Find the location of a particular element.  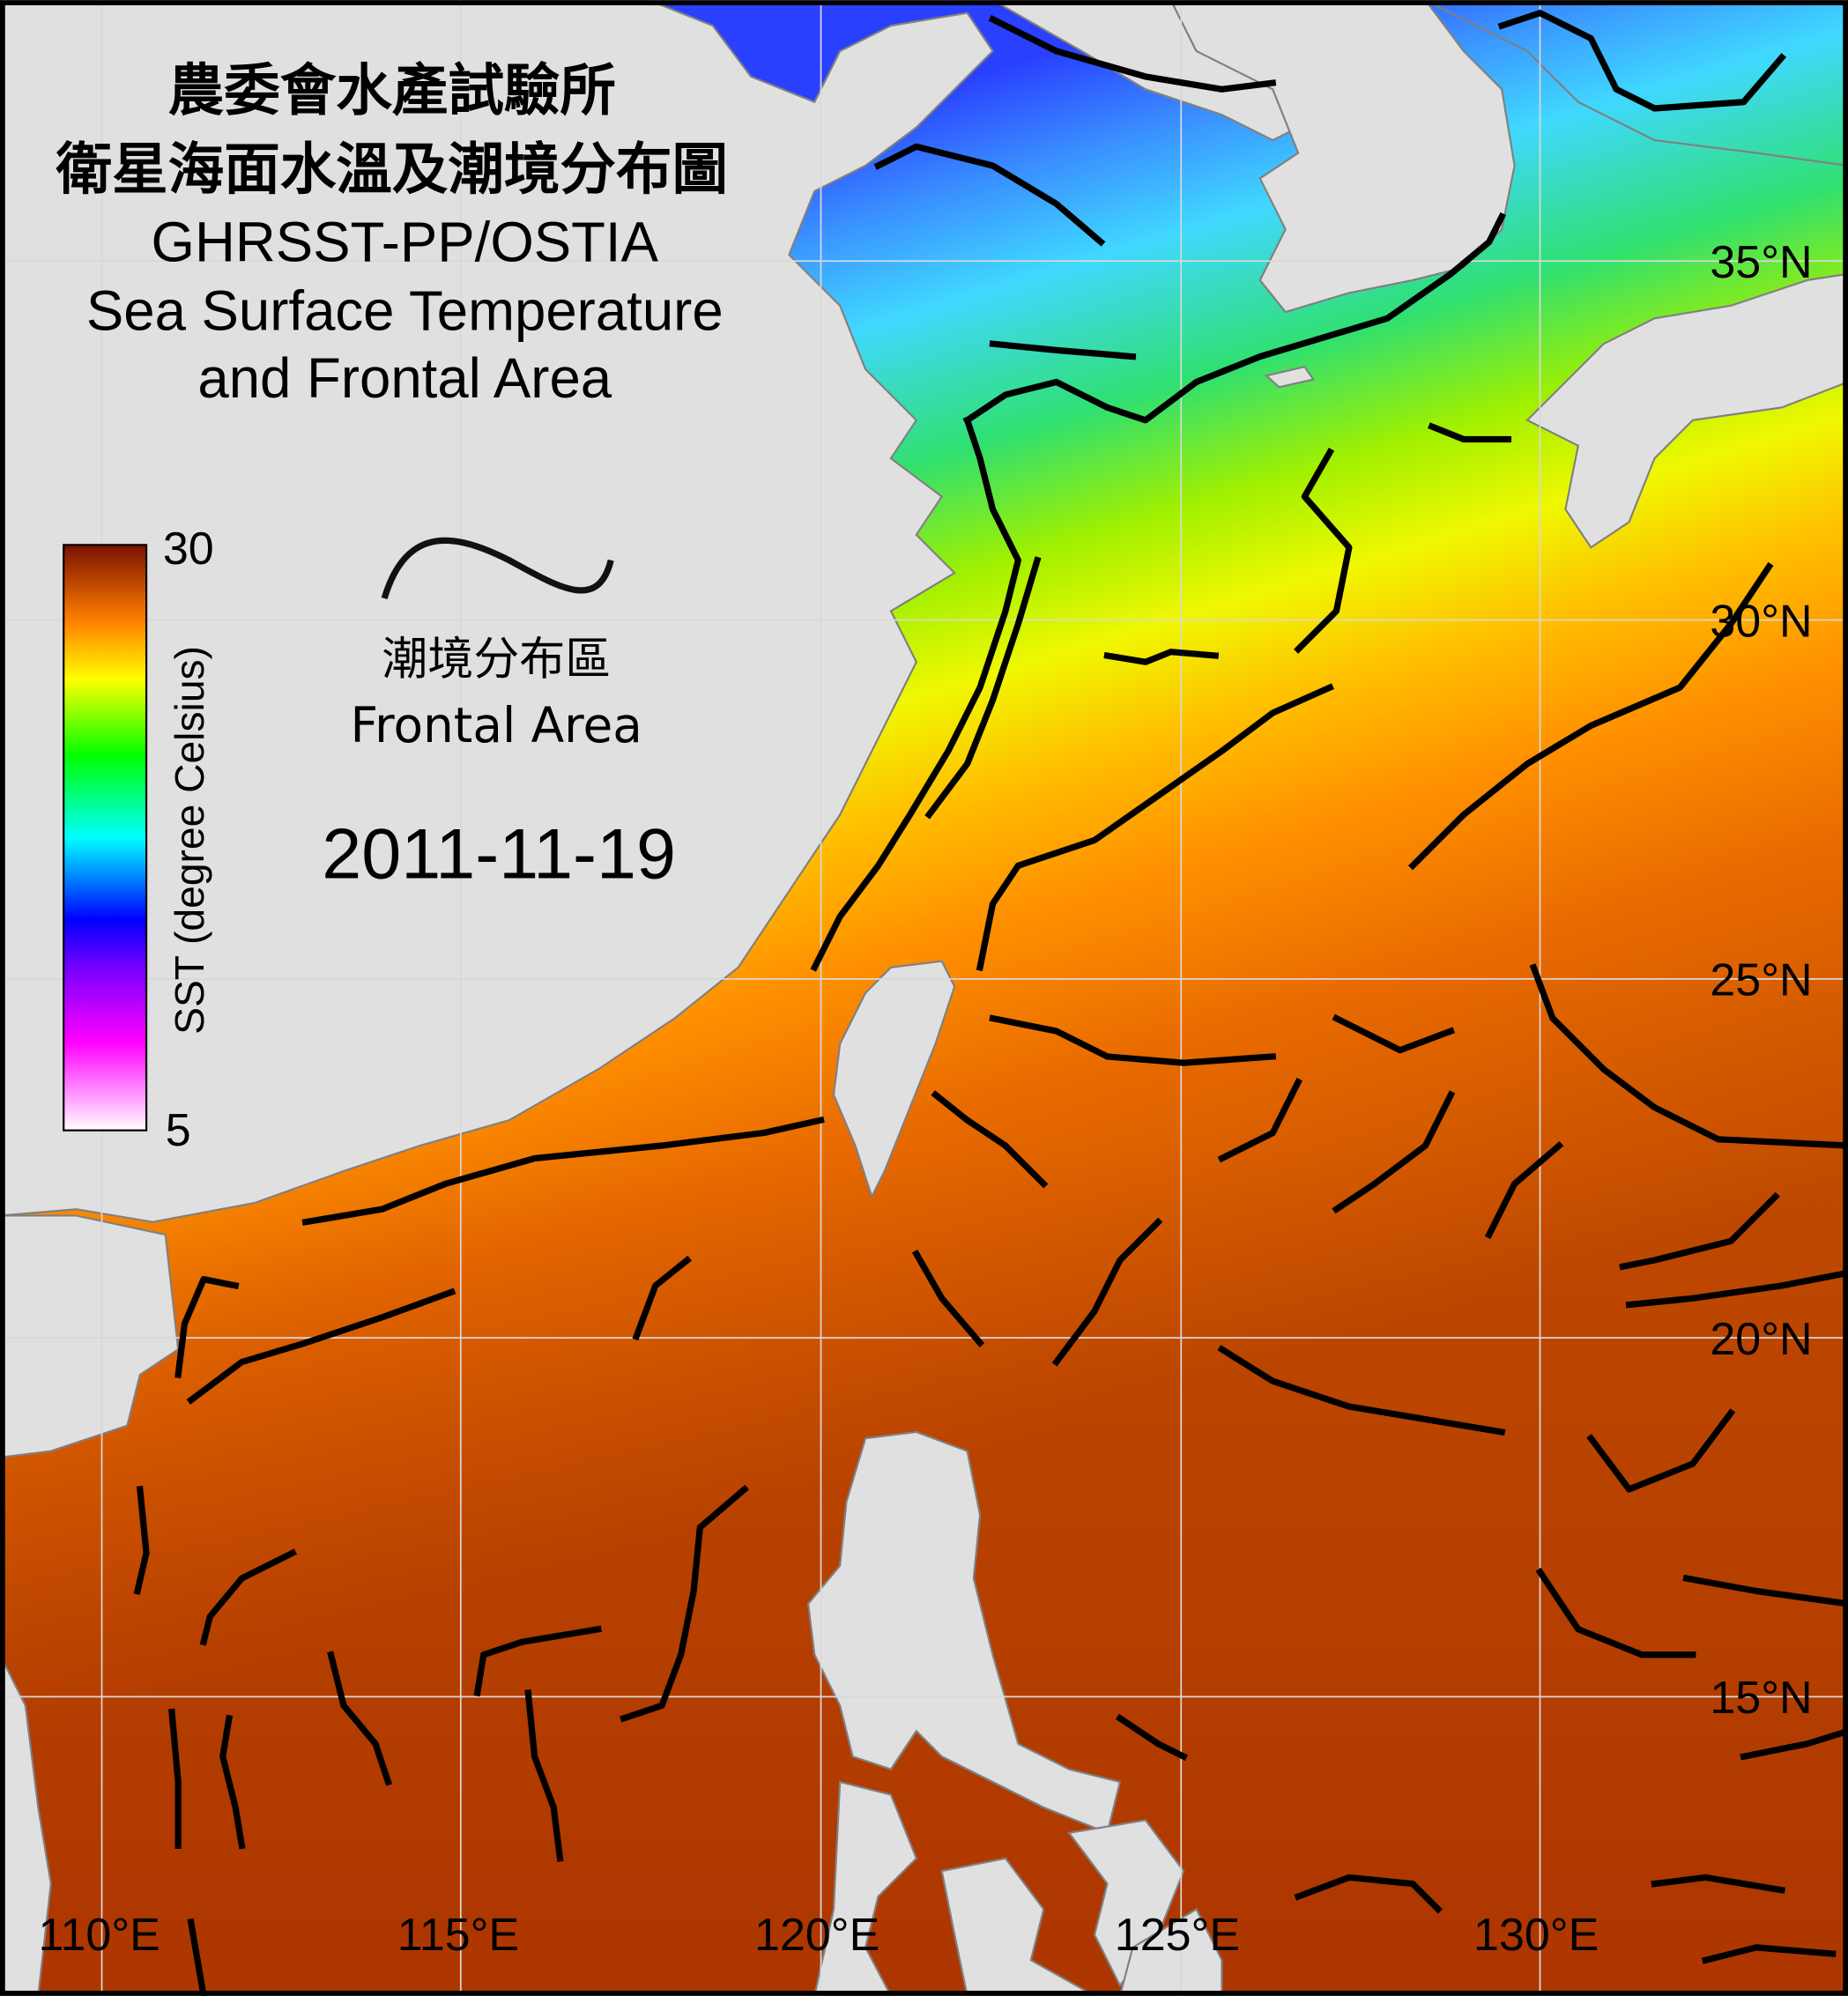

title-line-4: Sea Surface Temperature is located at coordinates (405, 310).